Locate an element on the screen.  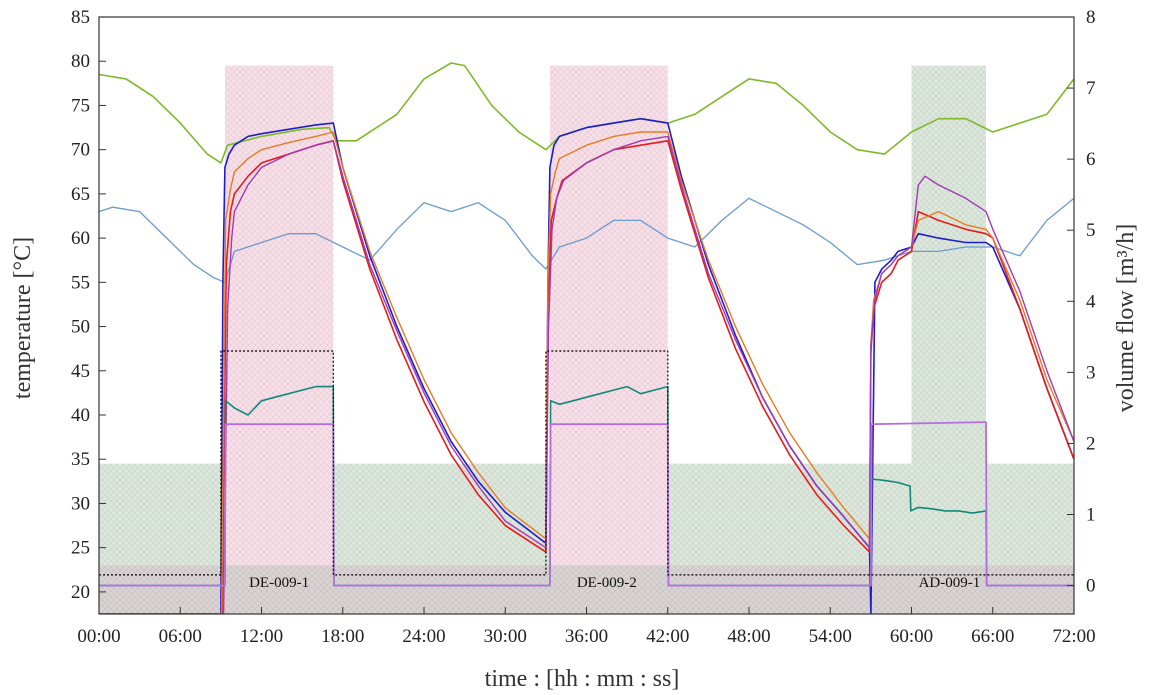
y-right-tick-label: 2 is located at coordinates (1091, 443).